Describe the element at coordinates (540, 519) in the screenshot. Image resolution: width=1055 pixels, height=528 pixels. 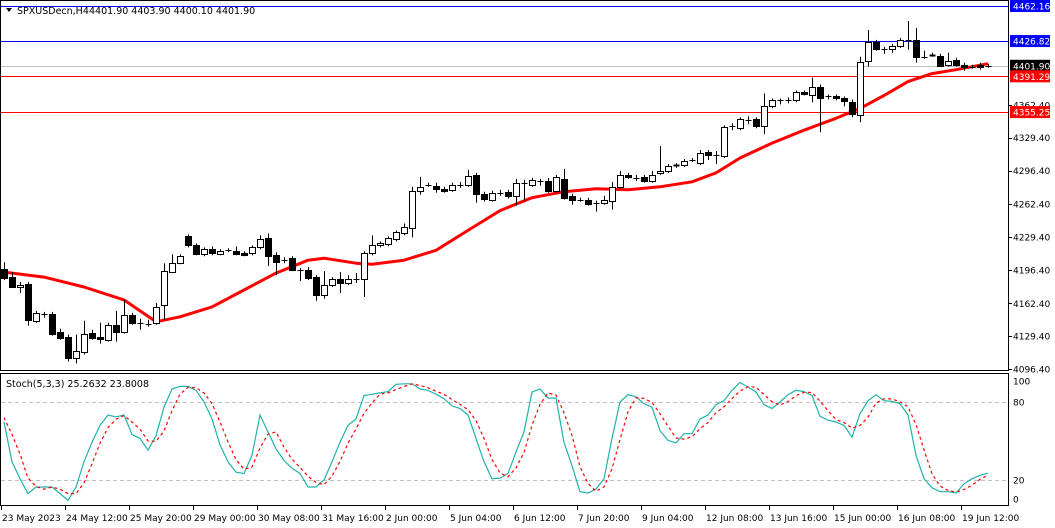
I see `time-tick-label: 6 Jun 12:00` at that location.